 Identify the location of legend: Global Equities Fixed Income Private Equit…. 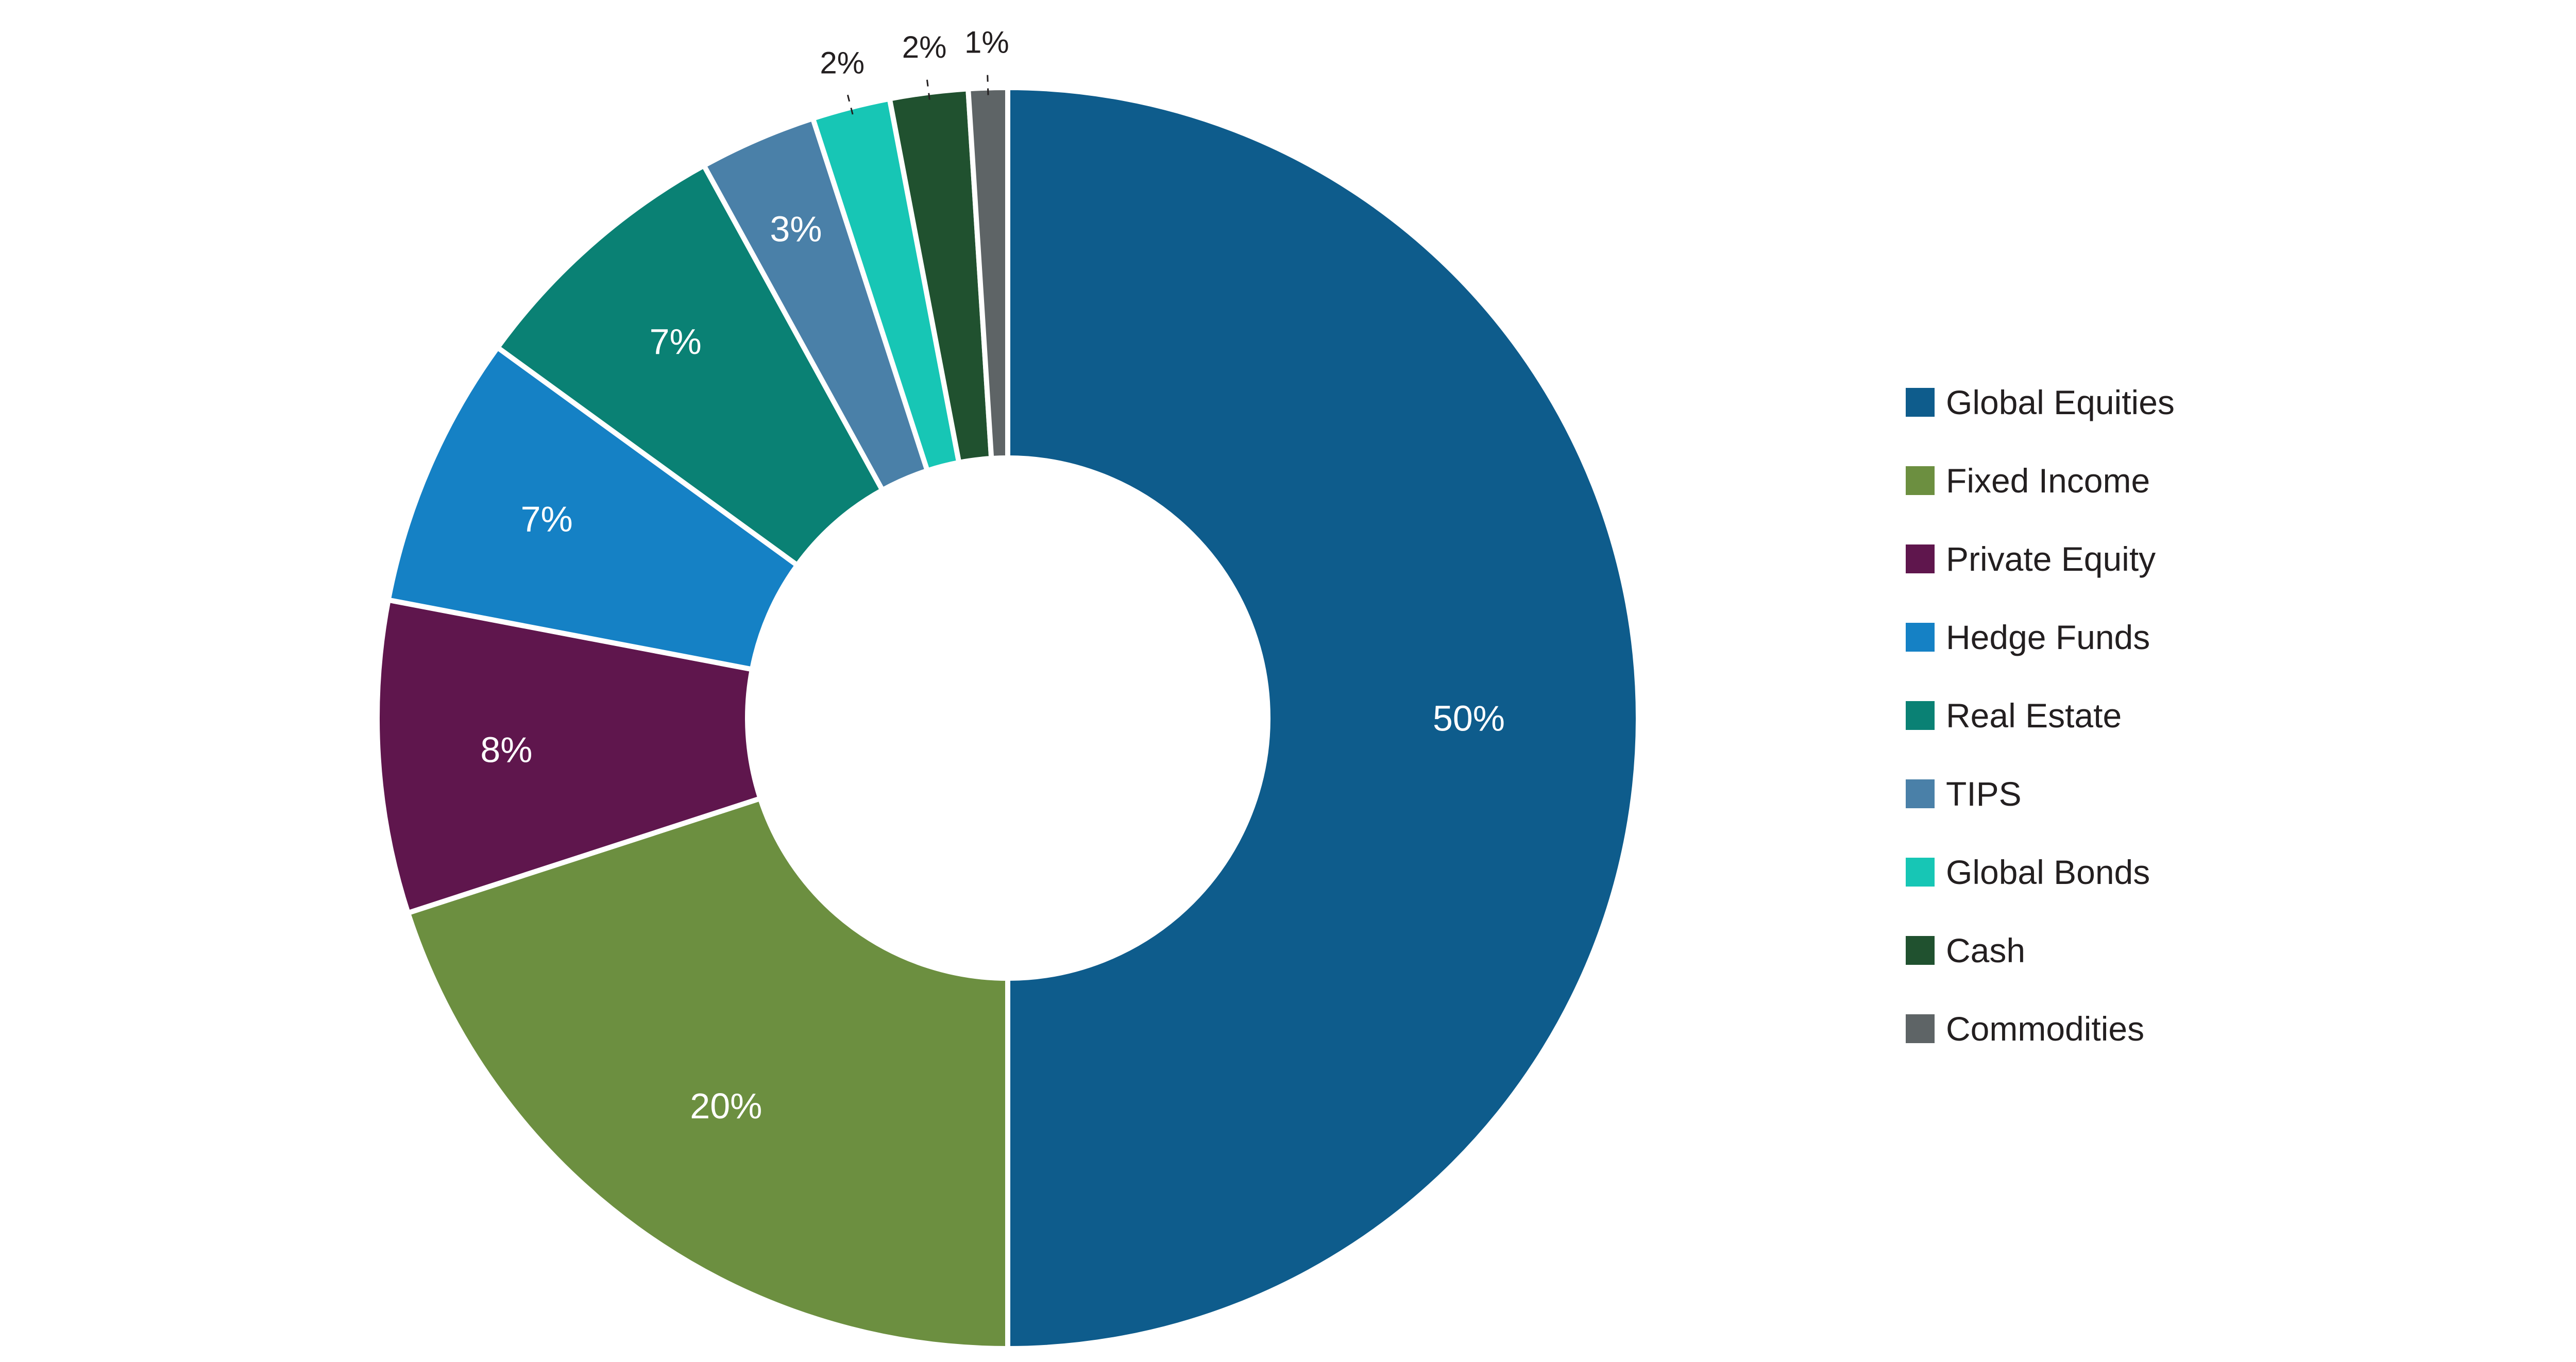
(2040, 715).